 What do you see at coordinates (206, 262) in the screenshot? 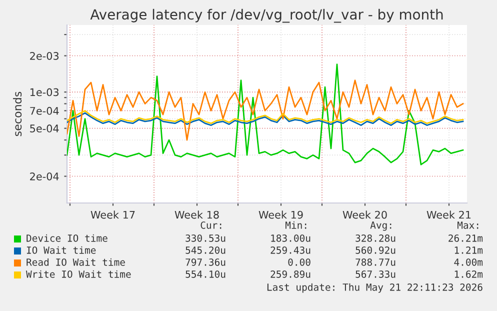
I see `text: 797.36u` at bounding box center [206, 262].